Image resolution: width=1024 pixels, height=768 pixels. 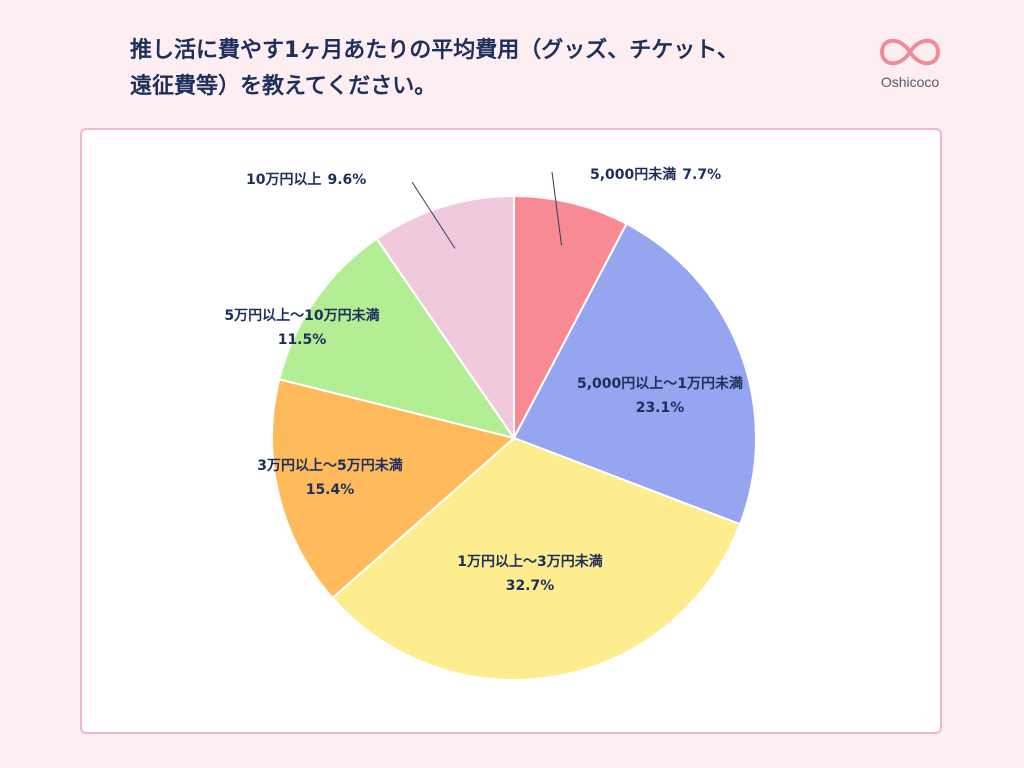 What do you see at coordinates (283, 86) in the screenshot?
I see `chart-title-line2: 遠征費等）を教えてください。` at bounding box center [283, 86].